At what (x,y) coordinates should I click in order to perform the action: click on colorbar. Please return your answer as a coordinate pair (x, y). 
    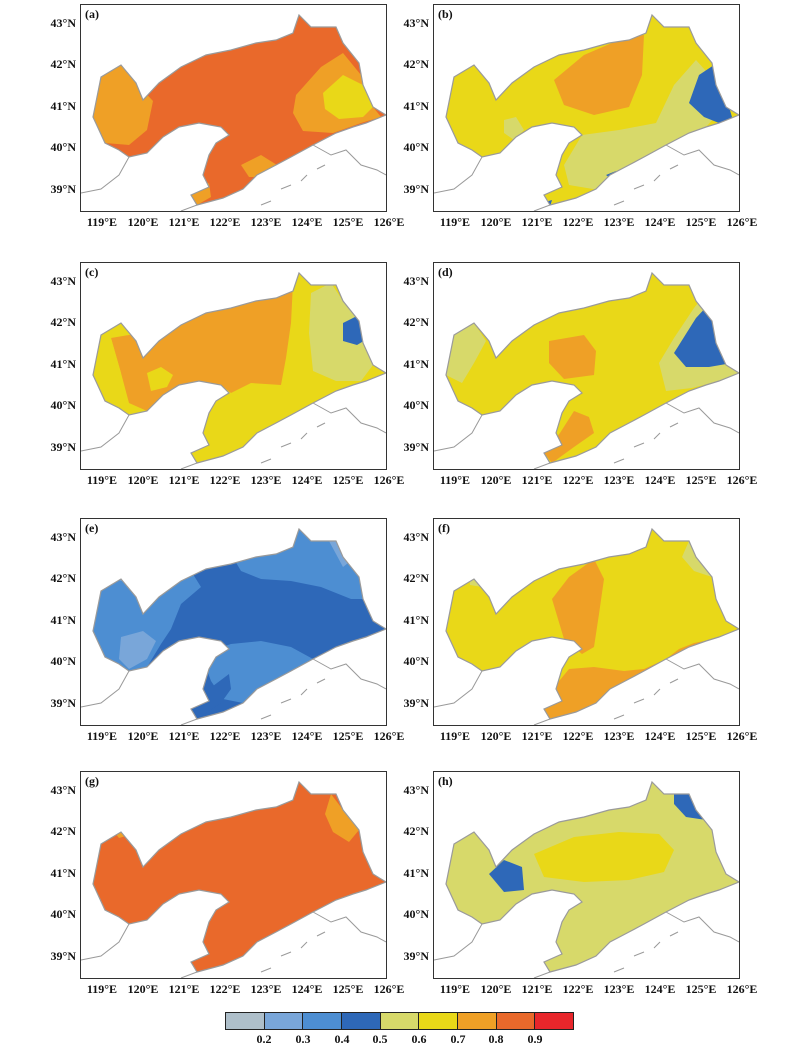
    Looking at the image, I should click on (400, 1021).